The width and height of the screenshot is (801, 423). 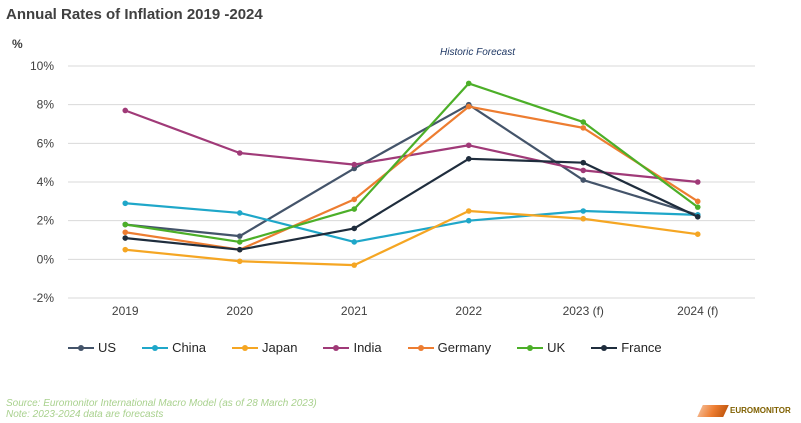 I want to click on y-tick-label: 2%, so click(x=46, y=221).